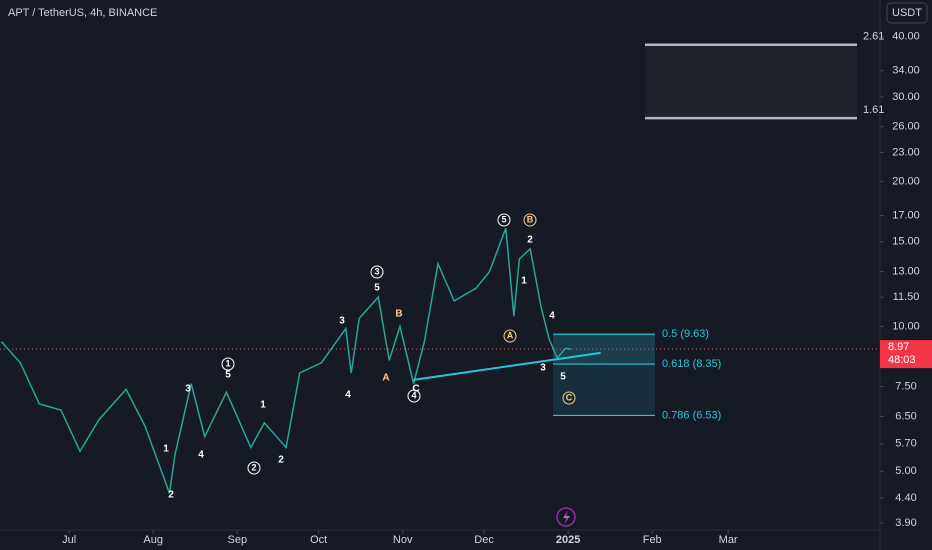  Describe the element at coordinates (906, 297) in the screenshot. I see `y-tick-label: 11.50` at that location.